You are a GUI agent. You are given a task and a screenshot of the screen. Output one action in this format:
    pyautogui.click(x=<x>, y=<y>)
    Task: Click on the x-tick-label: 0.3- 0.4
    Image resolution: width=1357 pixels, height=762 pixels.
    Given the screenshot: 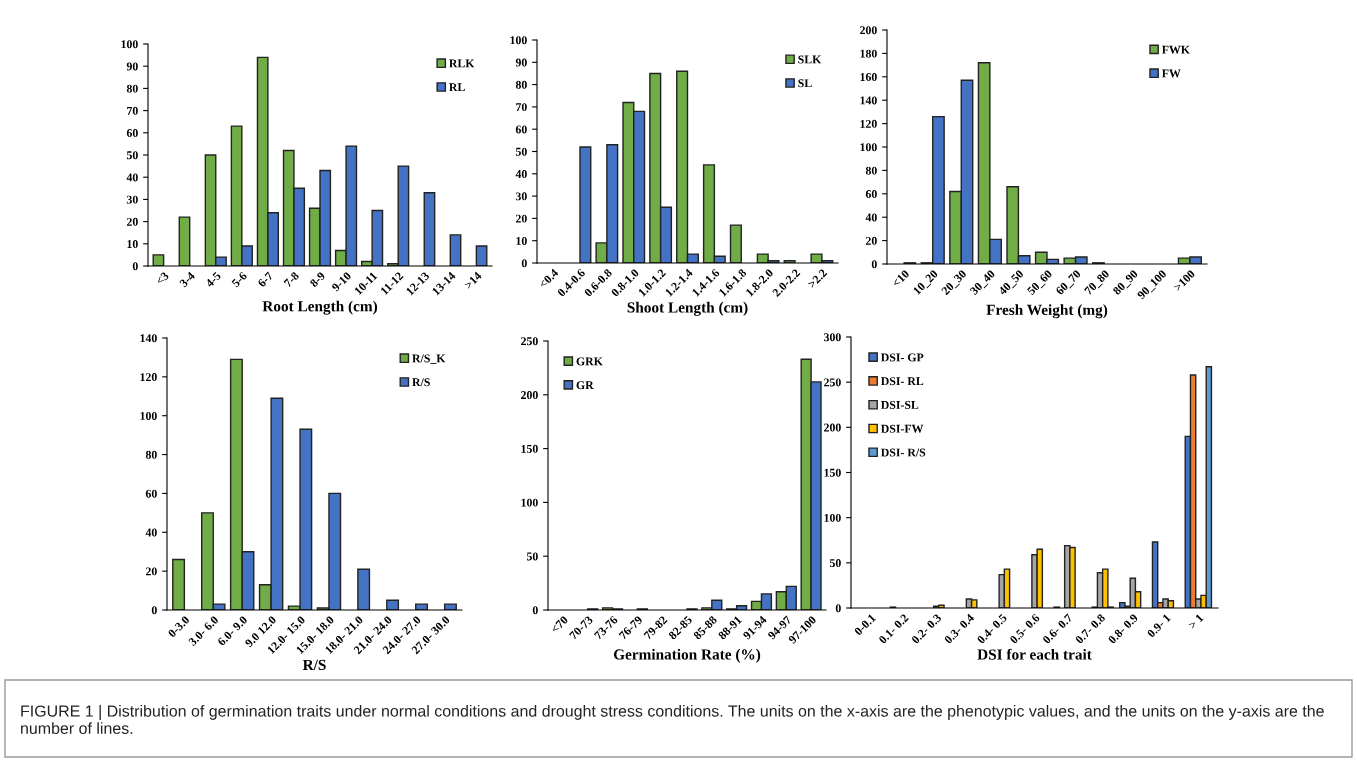 What is the action you would take?
    pyautogui.click(x=959, y=629)
    